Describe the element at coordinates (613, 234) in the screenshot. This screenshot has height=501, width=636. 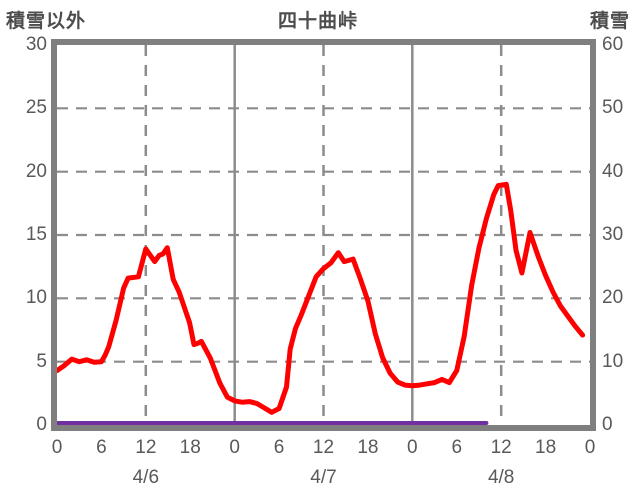
I see `right-y-tick-label: 30` at that location.